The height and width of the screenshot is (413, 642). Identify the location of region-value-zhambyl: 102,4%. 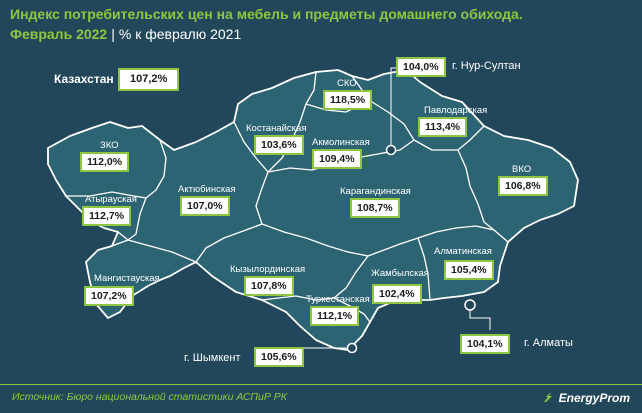
(397, 294).